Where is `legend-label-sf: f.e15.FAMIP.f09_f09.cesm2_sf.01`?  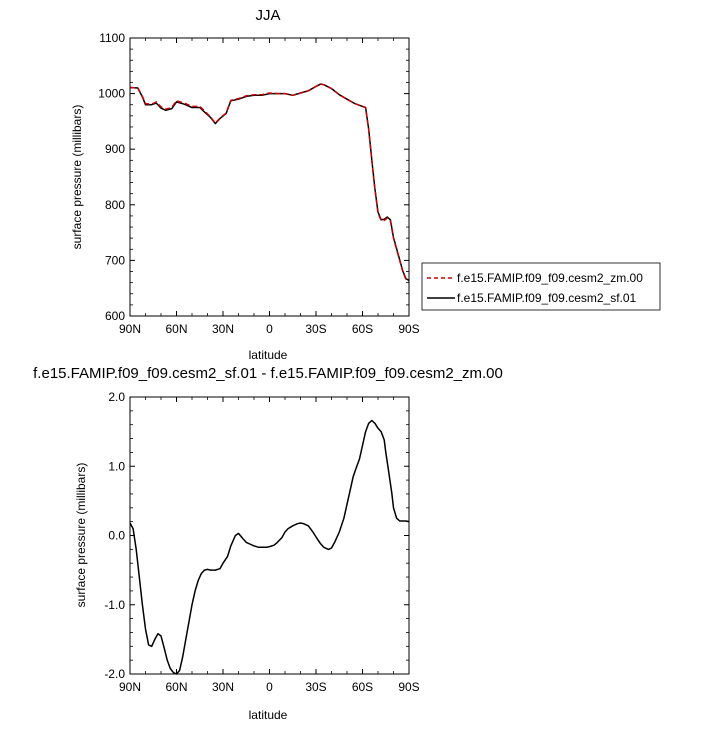 legend-label-sf: f.e15.FAMIP.f09_f09.cesm2_sf.01 is located at coordinates (547, 298).